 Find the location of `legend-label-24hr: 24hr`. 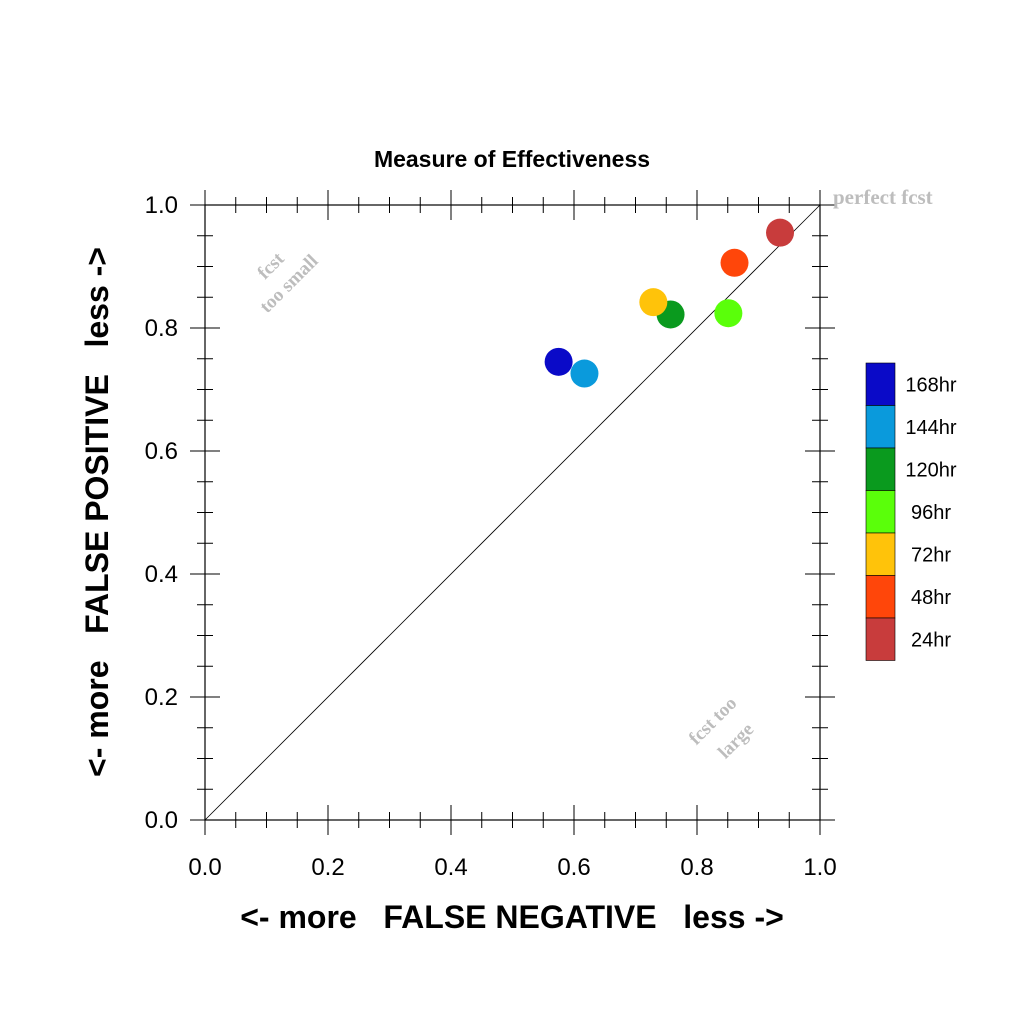

legend-label-24hr: 24hr is located at coordinates (931, 640).